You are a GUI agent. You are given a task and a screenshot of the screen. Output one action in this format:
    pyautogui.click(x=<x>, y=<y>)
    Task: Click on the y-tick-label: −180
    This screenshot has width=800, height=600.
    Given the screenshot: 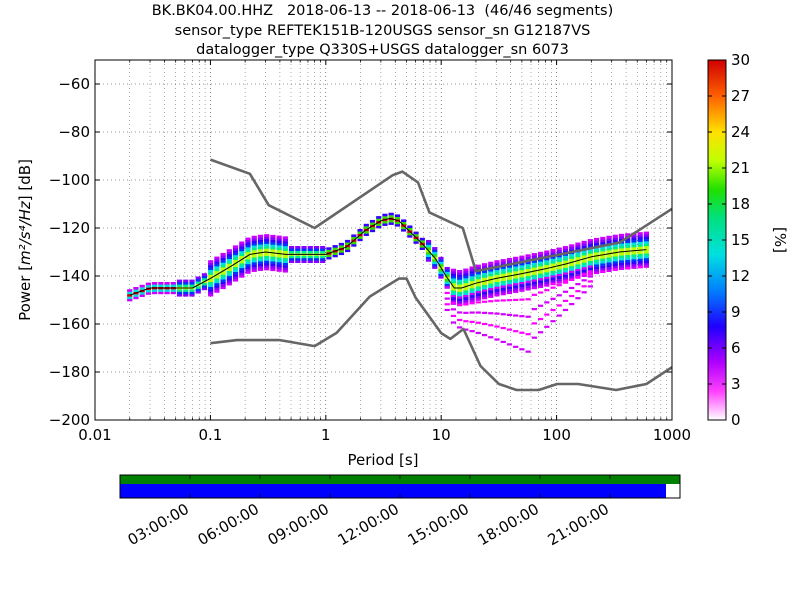 What is the action you would take?
    pyautogui.click(x=69, y=372)
    